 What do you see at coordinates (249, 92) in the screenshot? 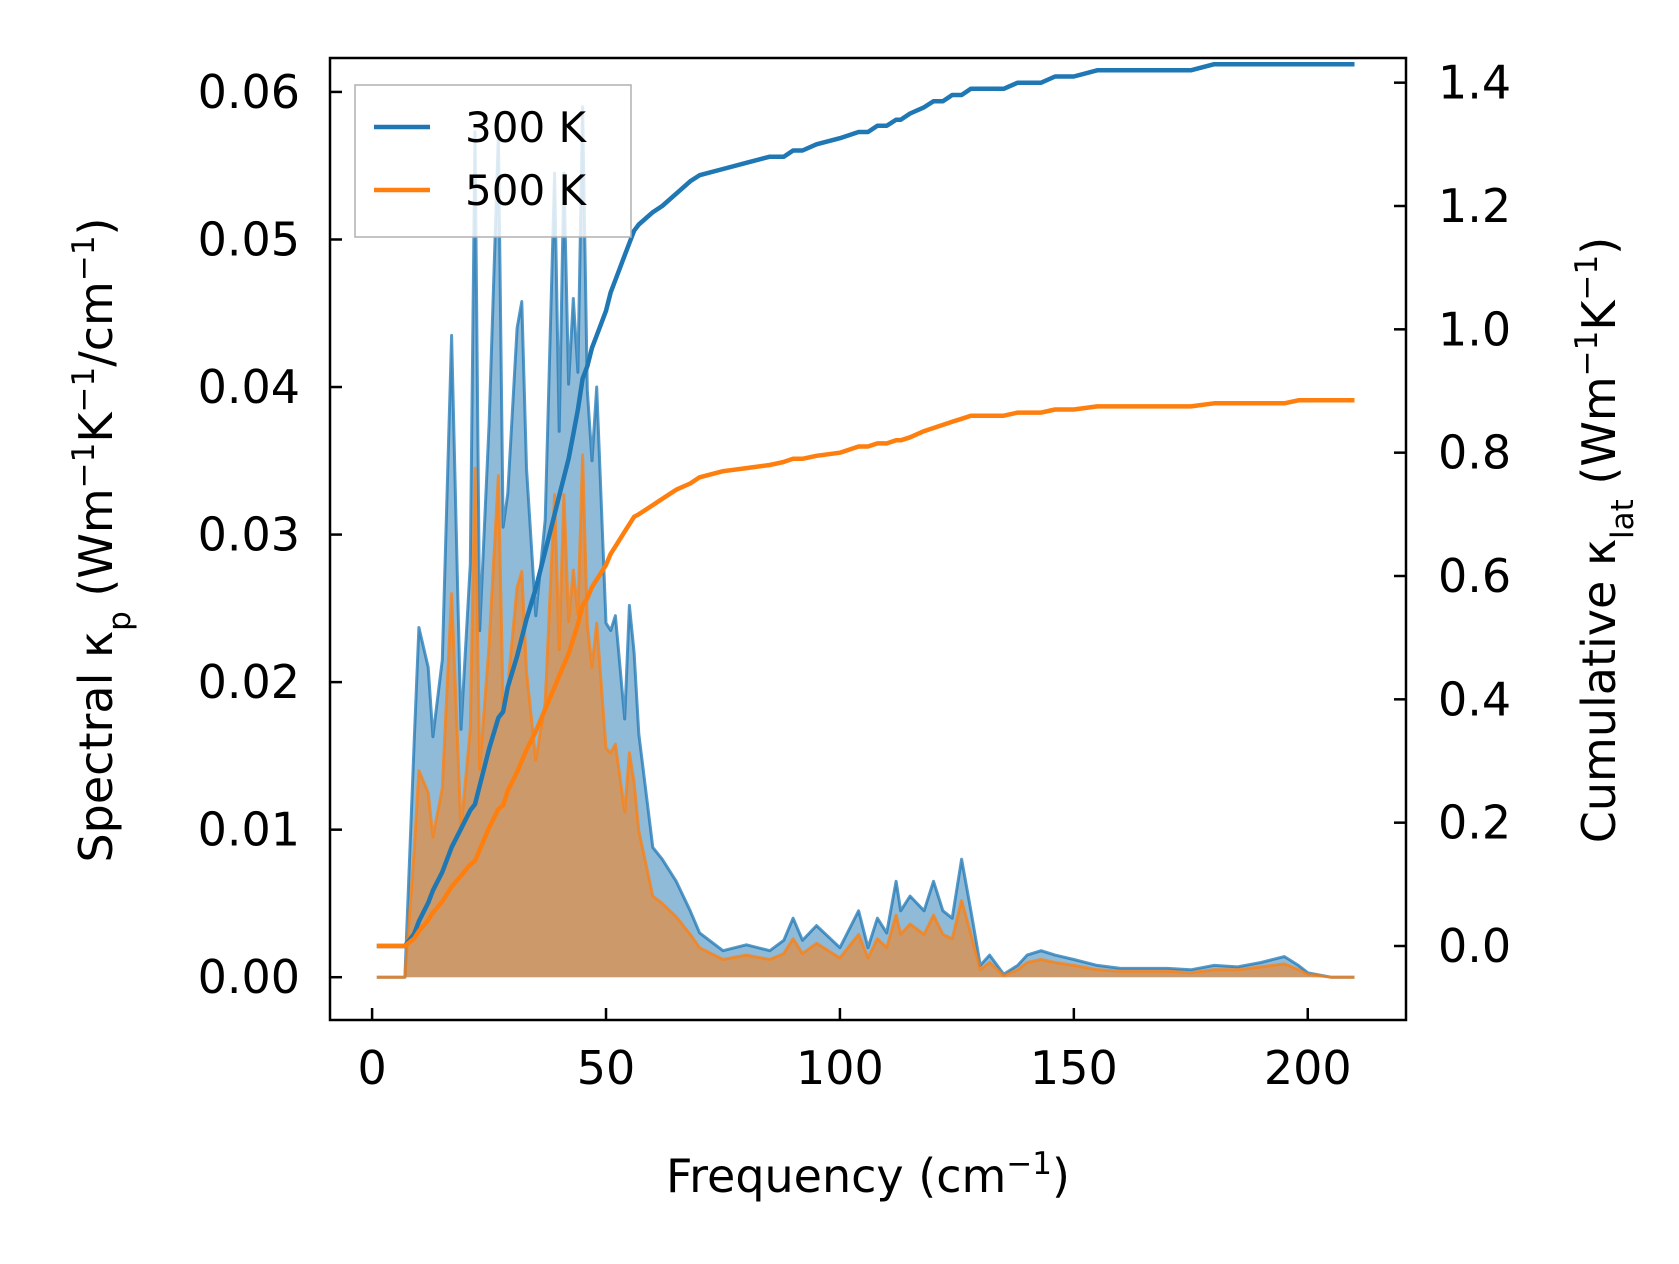
I see `y-left-tick-label: 0.06` at bounding box center [249, 92].